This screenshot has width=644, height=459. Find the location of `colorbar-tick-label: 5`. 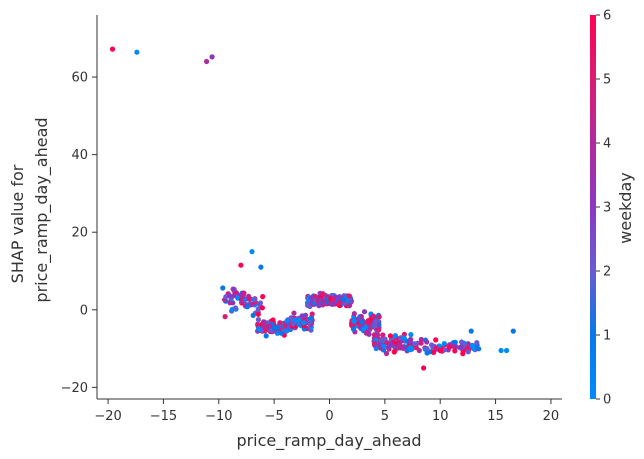

colorbar-tick-label: 5 is located at coordinates (607, 80).